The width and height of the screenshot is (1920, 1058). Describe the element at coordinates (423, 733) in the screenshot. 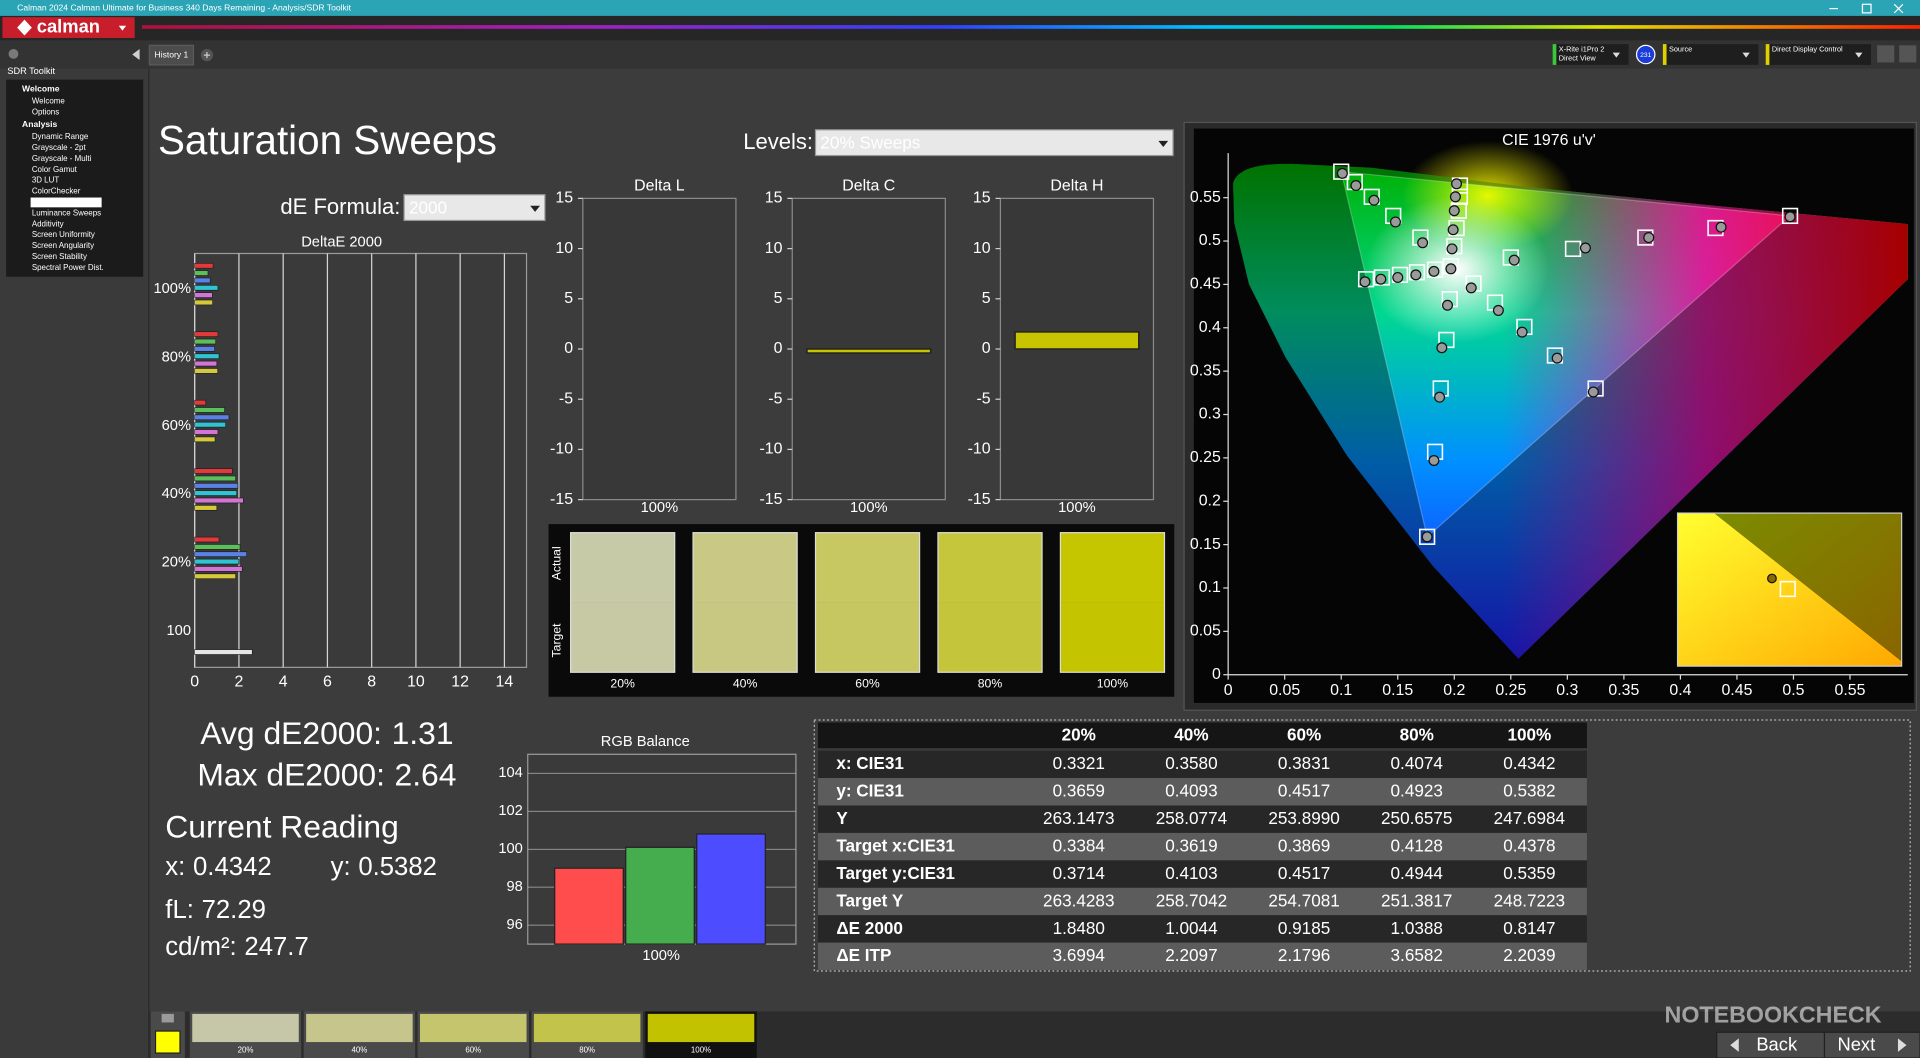

I see `avg-de-value: 1.31` at that location.